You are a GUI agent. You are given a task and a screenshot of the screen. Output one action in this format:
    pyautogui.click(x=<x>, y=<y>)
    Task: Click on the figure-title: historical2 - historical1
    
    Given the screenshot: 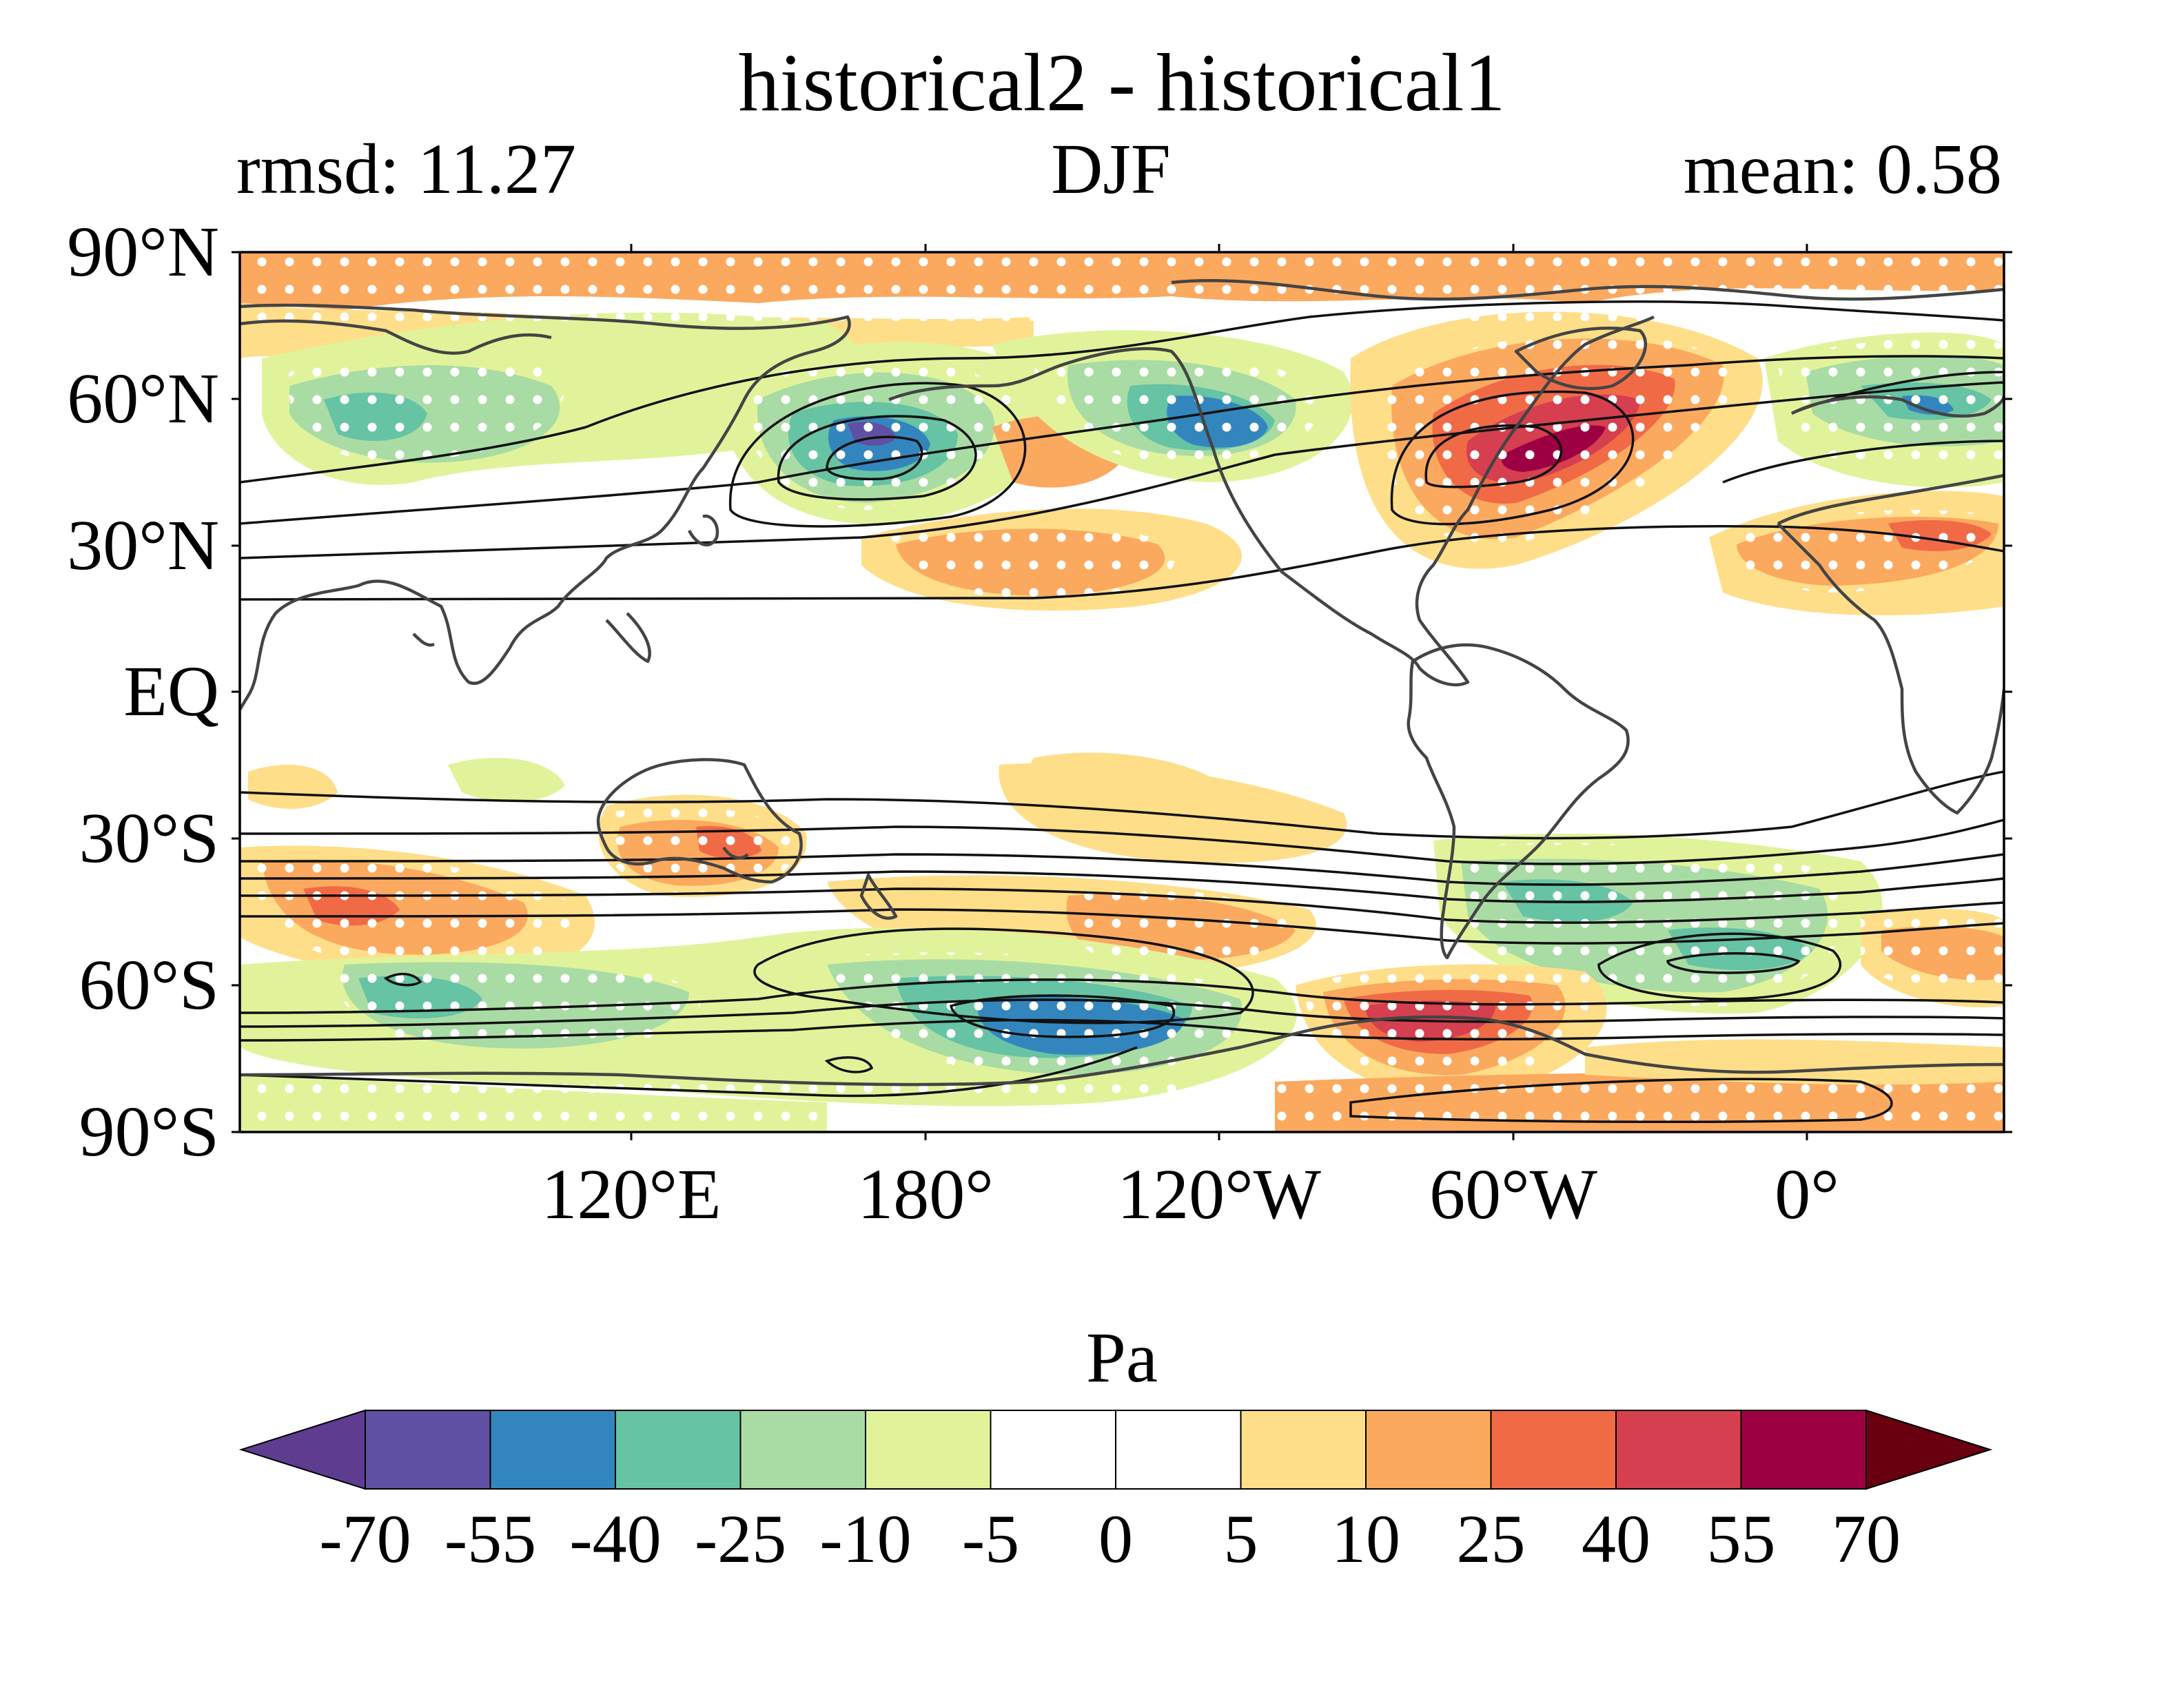 What is the action you would take?
    pyautogui.click(x=1121, y=82)
    